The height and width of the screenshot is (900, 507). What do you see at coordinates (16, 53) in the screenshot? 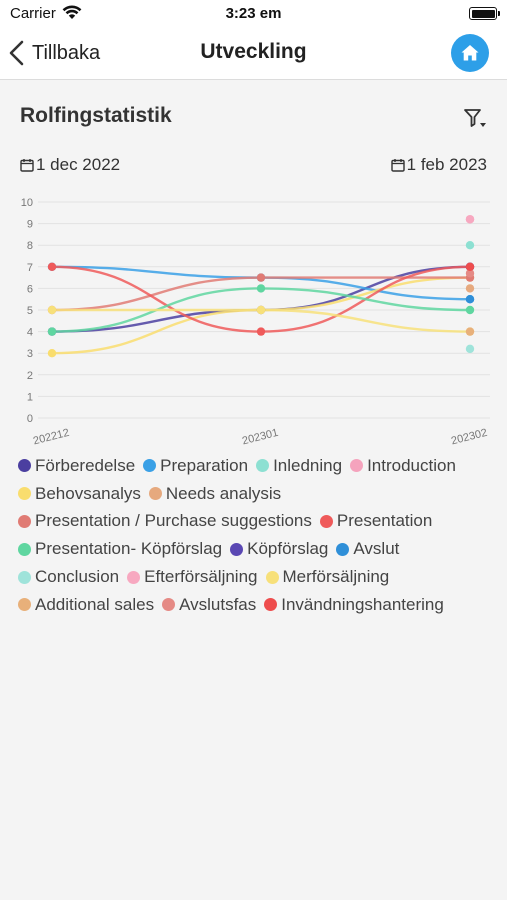
I see `chevron-left-icon` at bounding box center [16, 53].